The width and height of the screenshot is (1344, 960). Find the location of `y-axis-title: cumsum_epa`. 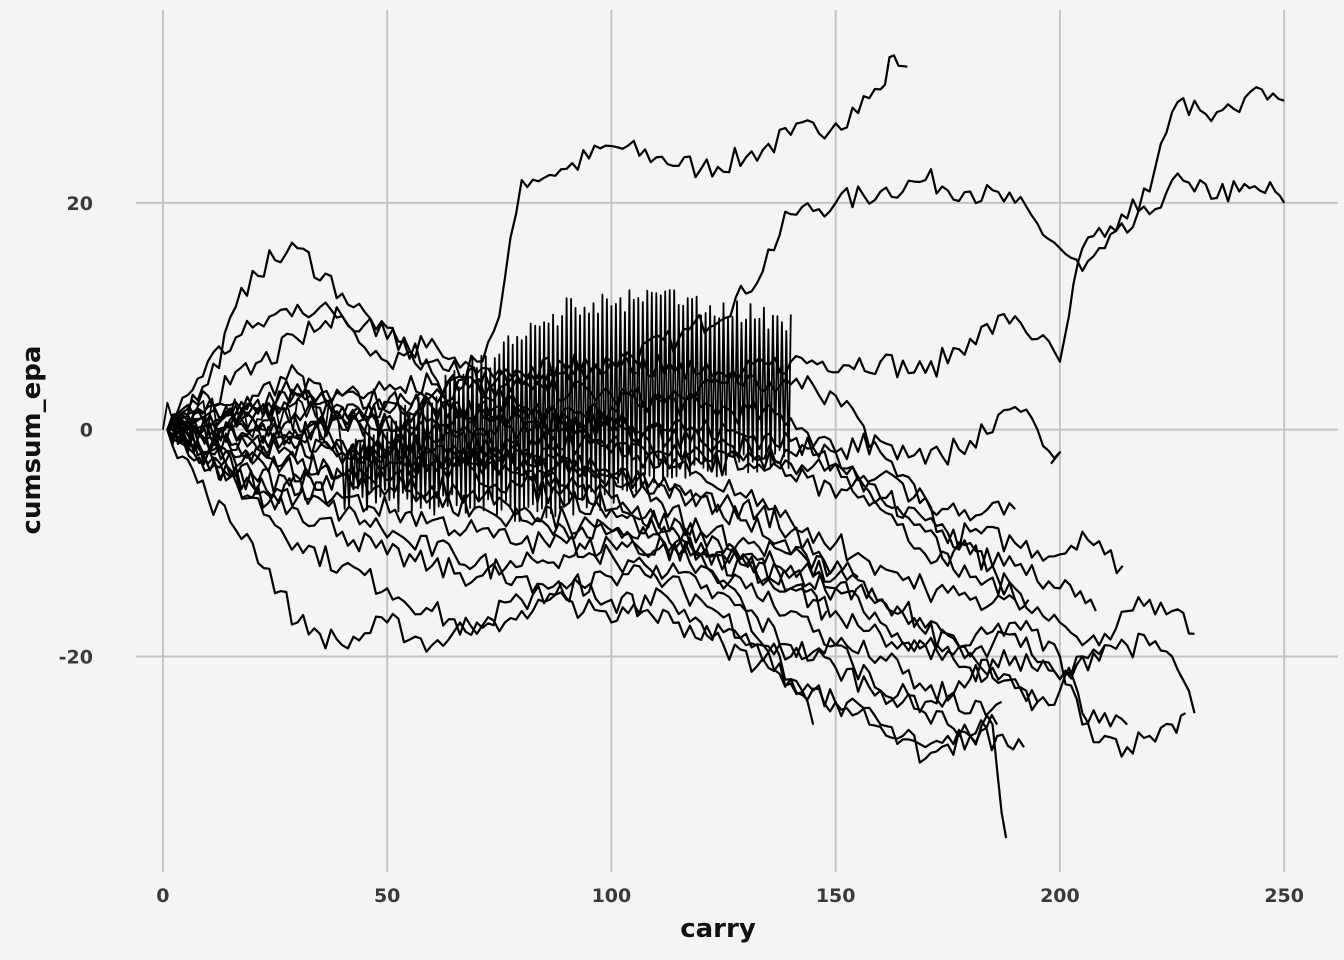

y-axis-title: cumsum_epa is located at coordinates (32, 440).